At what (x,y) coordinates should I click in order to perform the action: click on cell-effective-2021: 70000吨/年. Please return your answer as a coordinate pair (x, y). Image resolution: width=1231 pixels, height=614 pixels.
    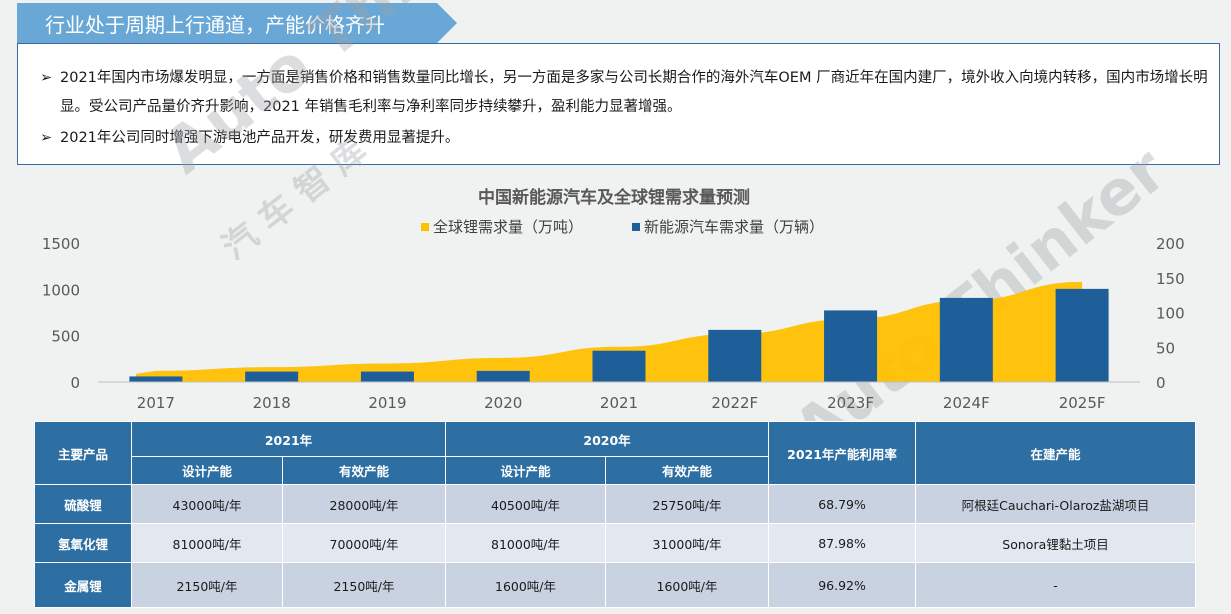
    Looking at the image, I should click on (364, 543).